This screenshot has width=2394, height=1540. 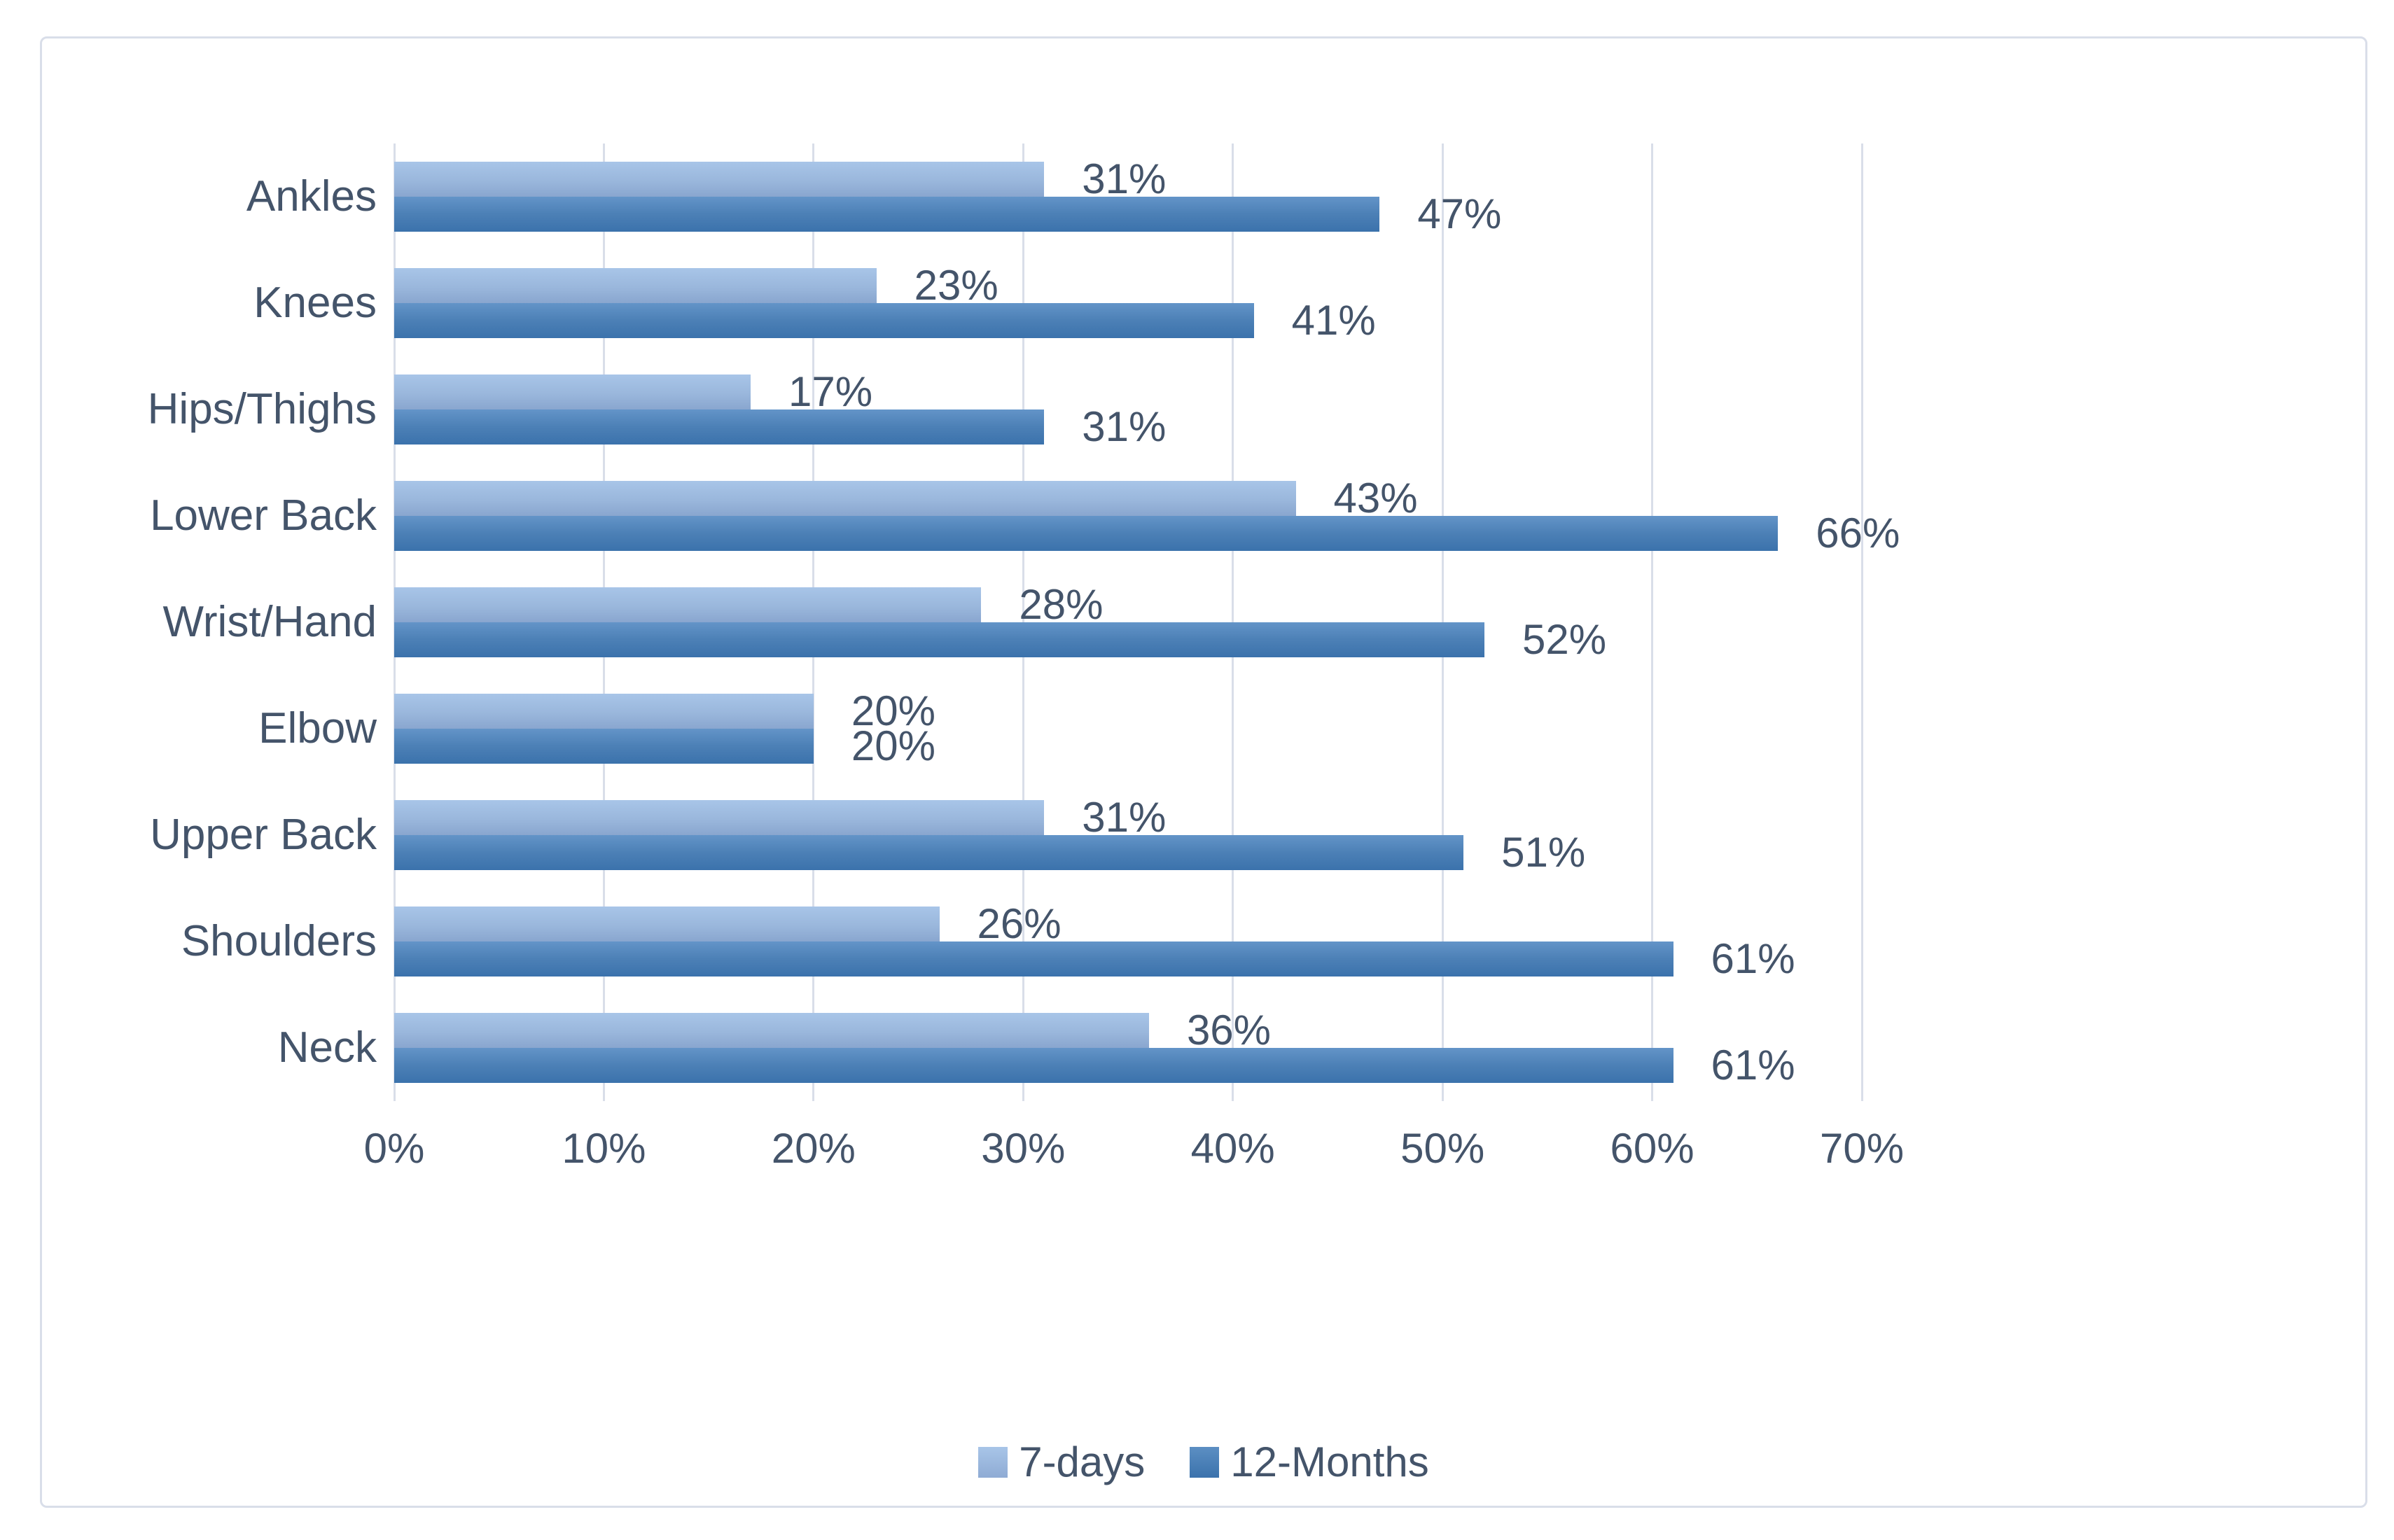 What do you see at coordinates (956, 285) in the screenshot?
I see `value-label-7-days: 23%` at bounding box center [956, 285].